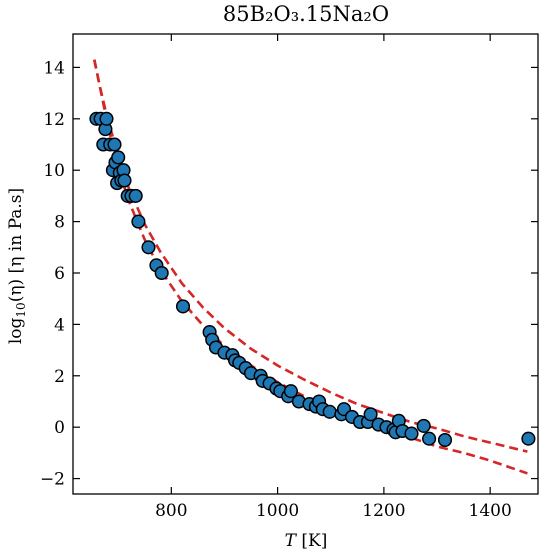 The height and width of the screenshot is (555, 541). Describe the element at coordinates (52, 480) in the screenshot. I see `y-tick-label: −2` at that location.